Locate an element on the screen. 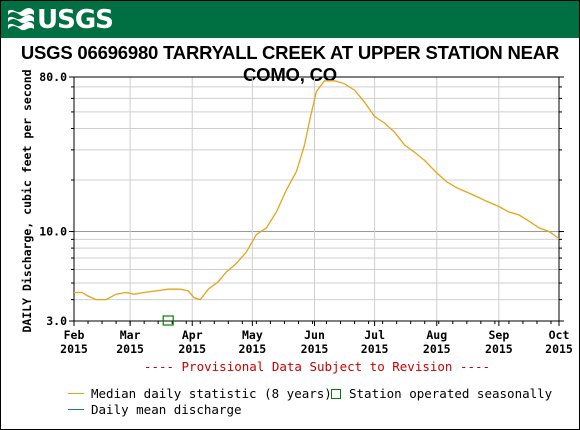  usgs-logo: USGS is located at coordinates (60, 20).